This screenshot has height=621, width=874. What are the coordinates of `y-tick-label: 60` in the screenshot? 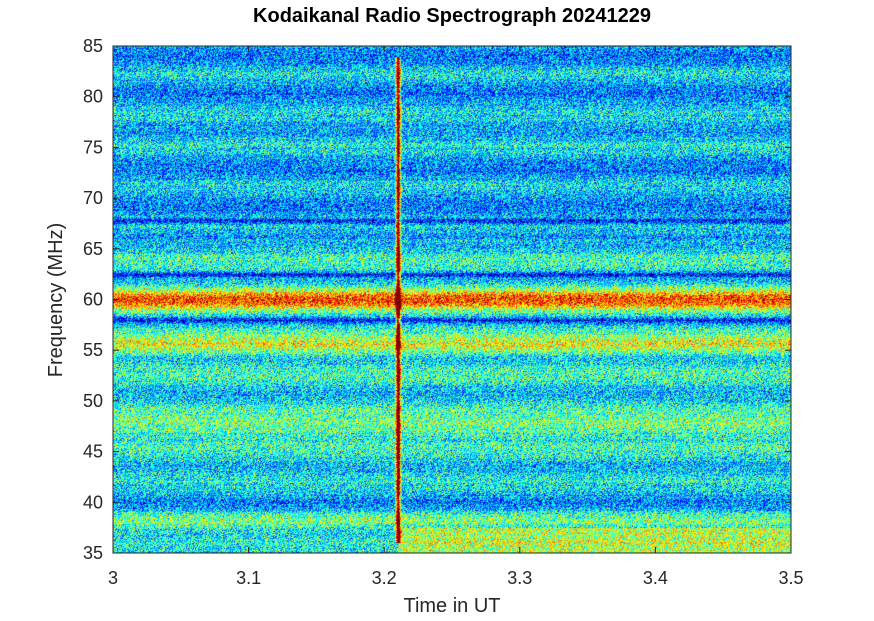 It's located at (93, 300).